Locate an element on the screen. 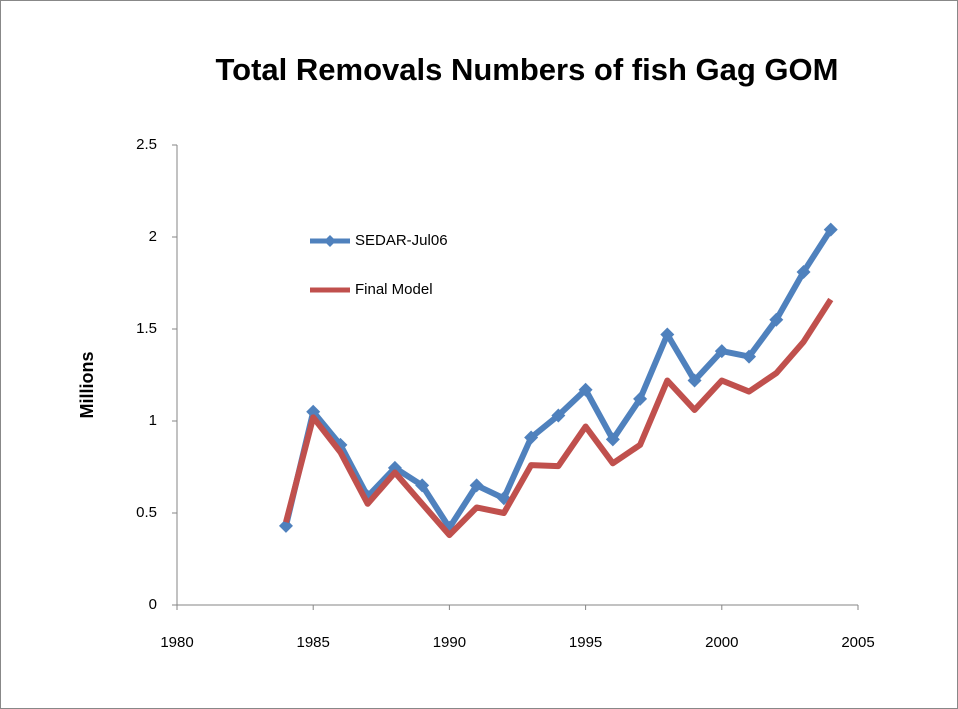 The image size is (958, 709). legend-marker is located at coordinates (330, 241).